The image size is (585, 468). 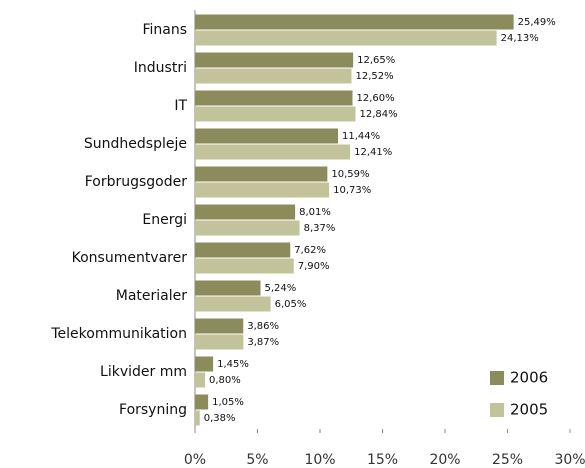 I want to click on value-label: 0,80%, so click(x=225, y=380).